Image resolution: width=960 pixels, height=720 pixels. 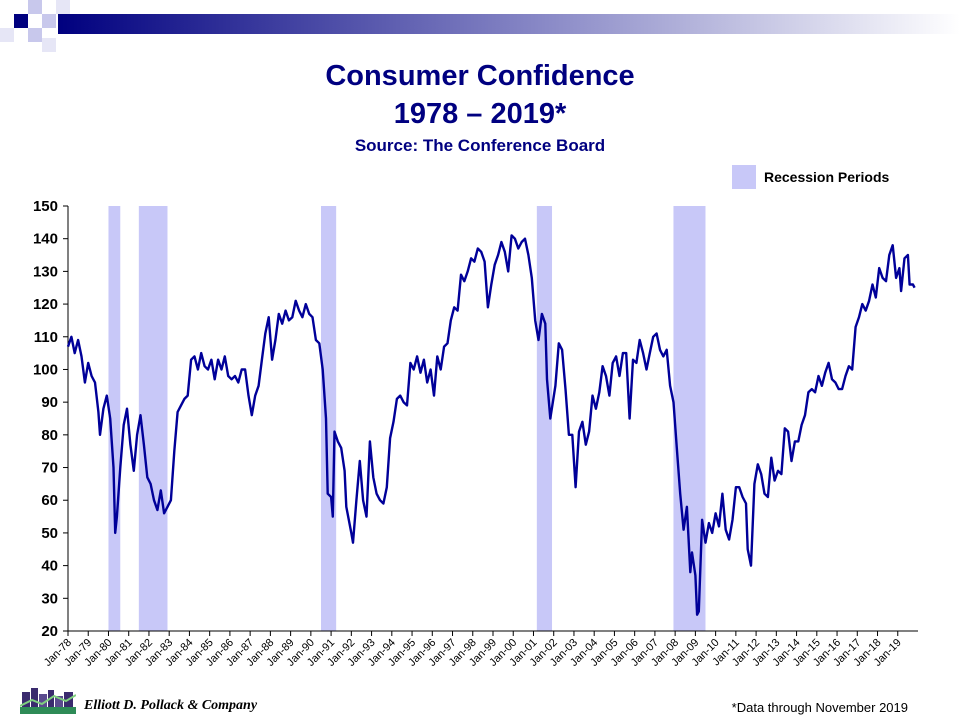 What do you see at coordinates (49, 402) in the screenshot?
I see `y-tick-label: 90` at bounding box center [49, 402].